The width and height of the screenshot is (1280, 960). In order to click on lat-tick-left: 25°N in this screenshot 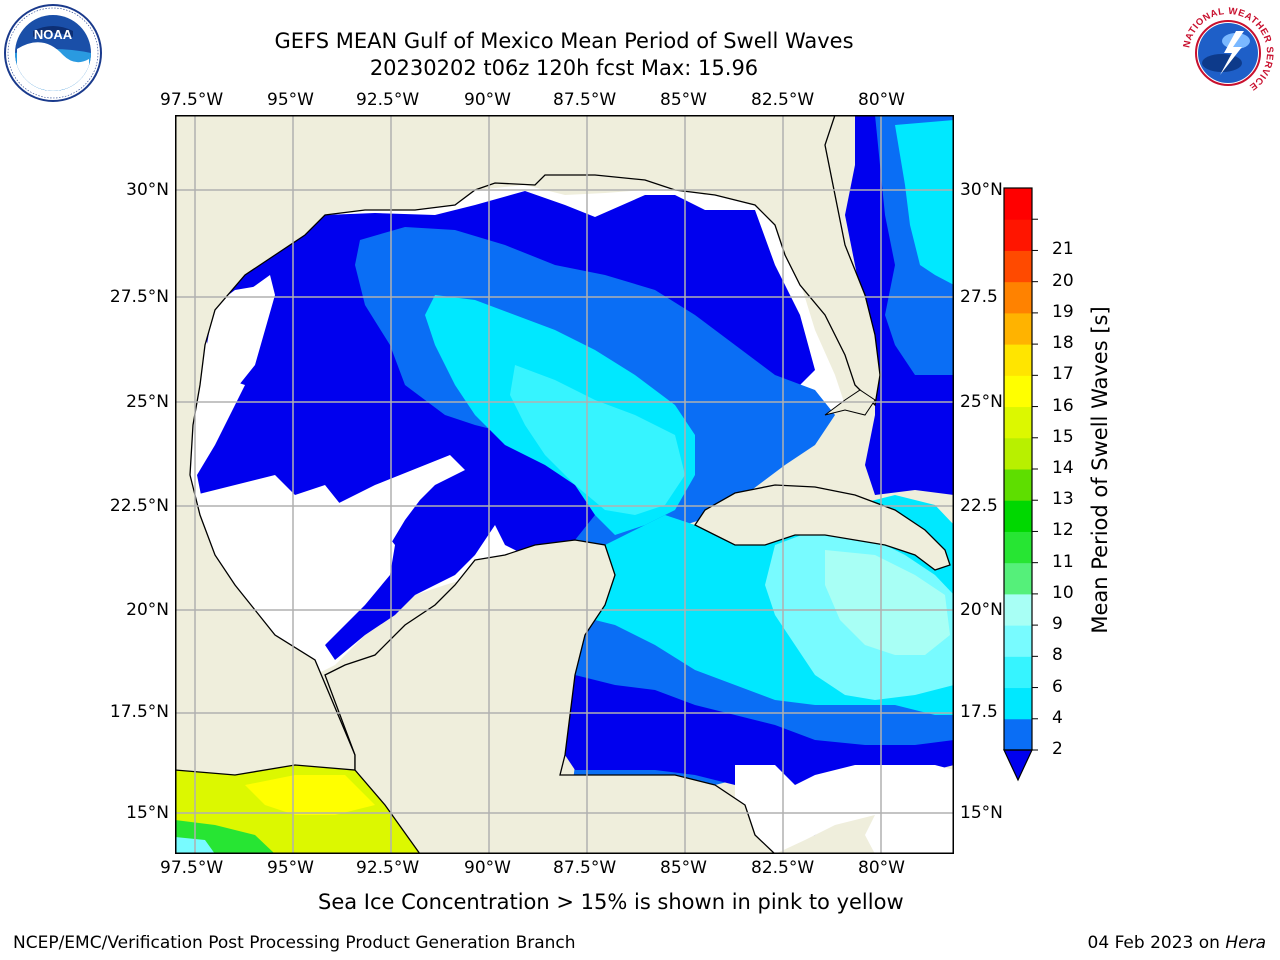, I will do `click(147, 402)`.